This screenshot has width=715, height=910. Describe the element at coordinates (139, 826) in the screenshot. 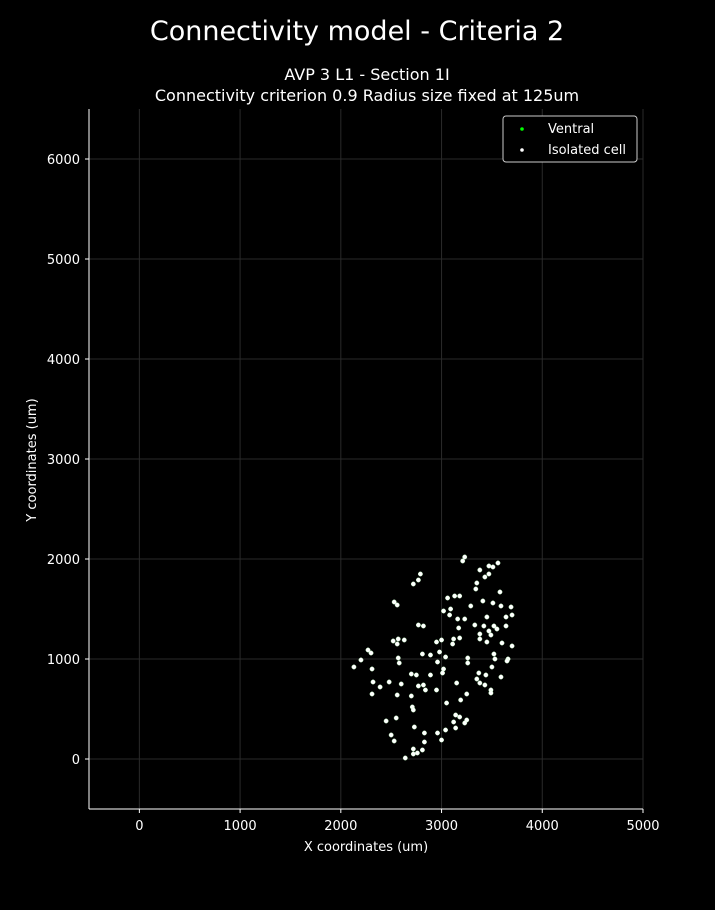

I see `x-tick-label: 0` at that location.